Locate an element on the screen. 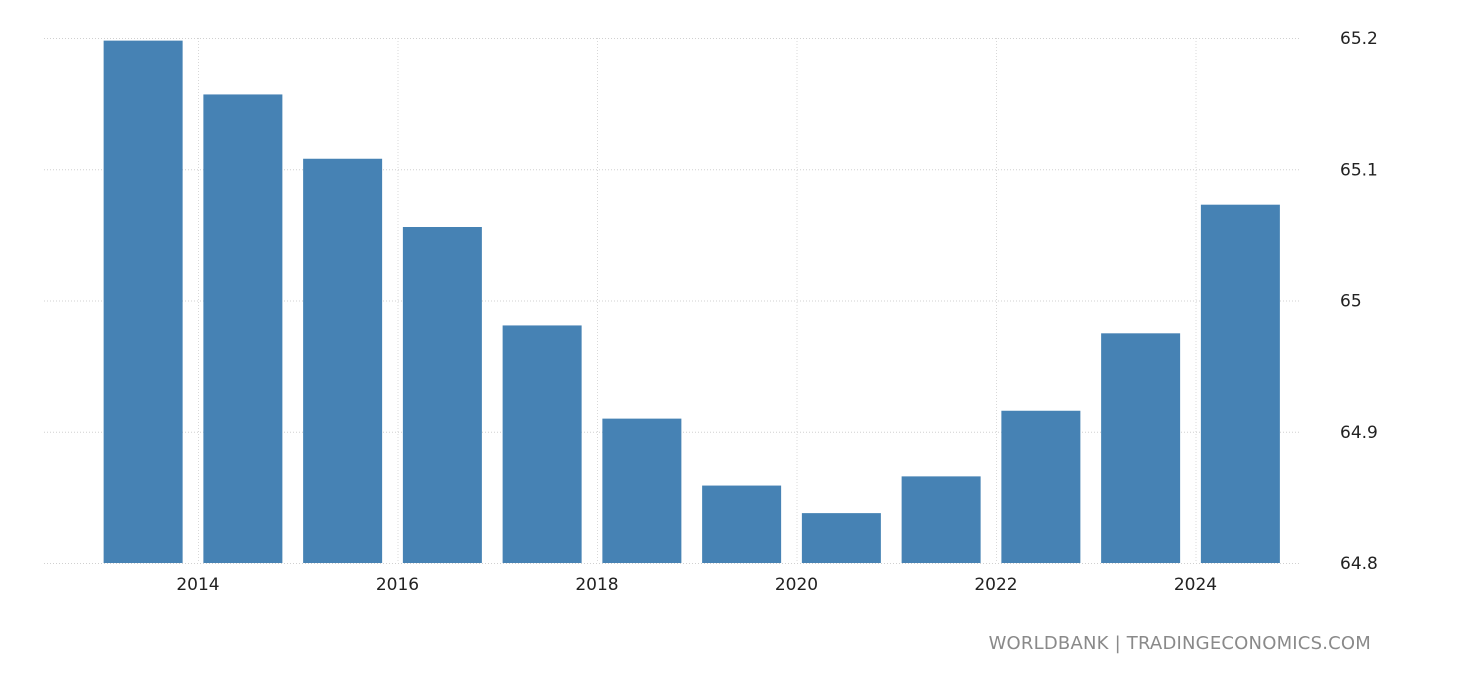 The image size is (1460, 680). bar-2020 is located at coordinates (841, 538).